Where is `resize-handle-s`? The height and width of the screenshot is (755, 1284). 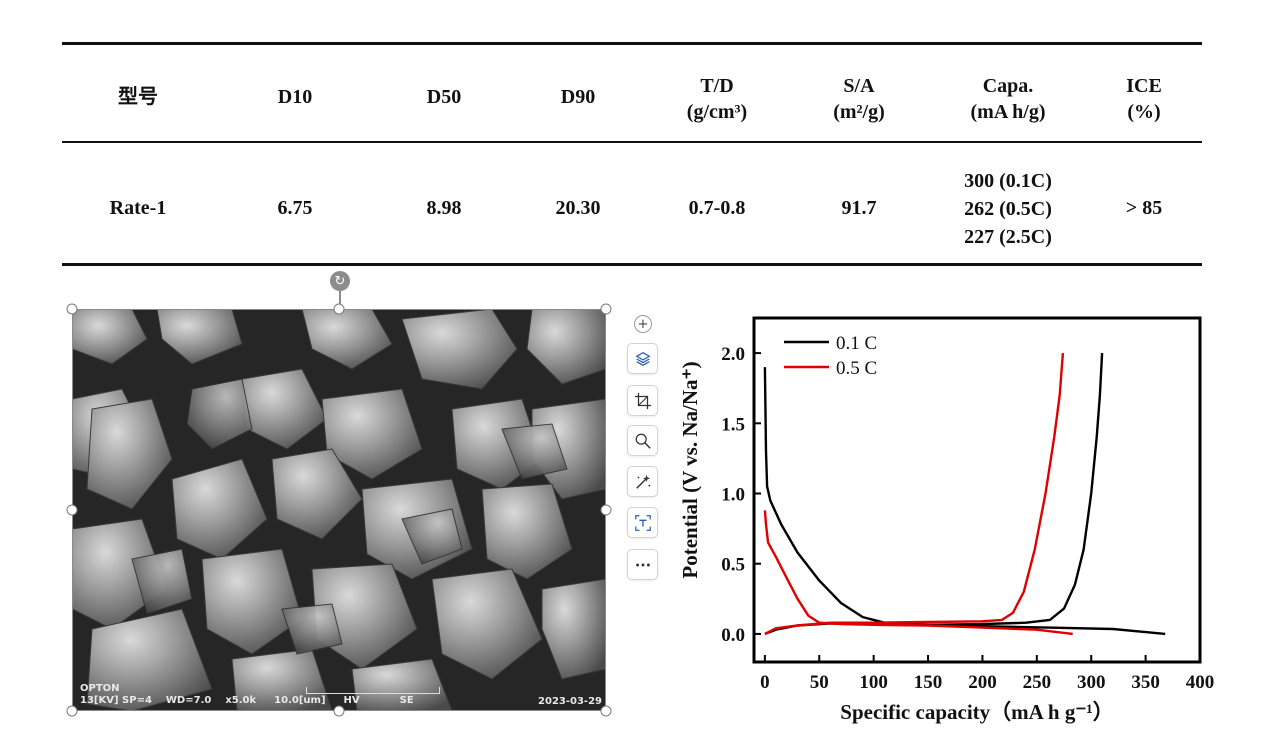
resize-handle-s is located at coordinates (339, 711).